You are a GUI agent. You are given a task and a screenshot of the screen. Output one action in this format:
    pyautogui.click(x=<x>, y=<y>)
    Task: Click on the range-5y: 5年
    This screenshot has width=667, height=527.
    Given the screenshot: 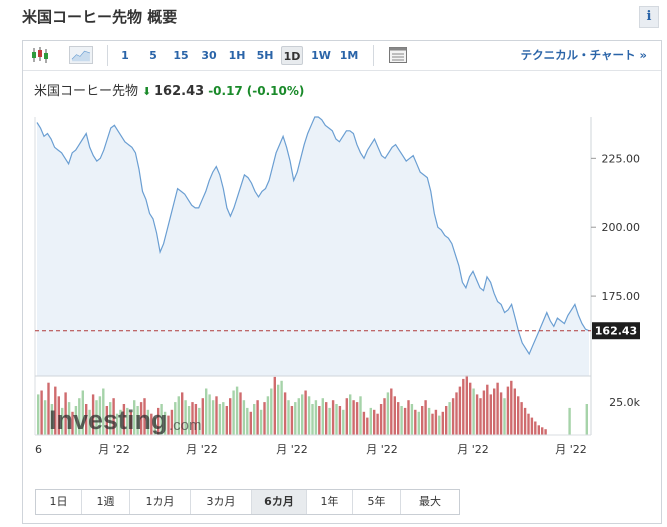 What is the action you would take?
    pyautogui.click(x=377, y=502)
    